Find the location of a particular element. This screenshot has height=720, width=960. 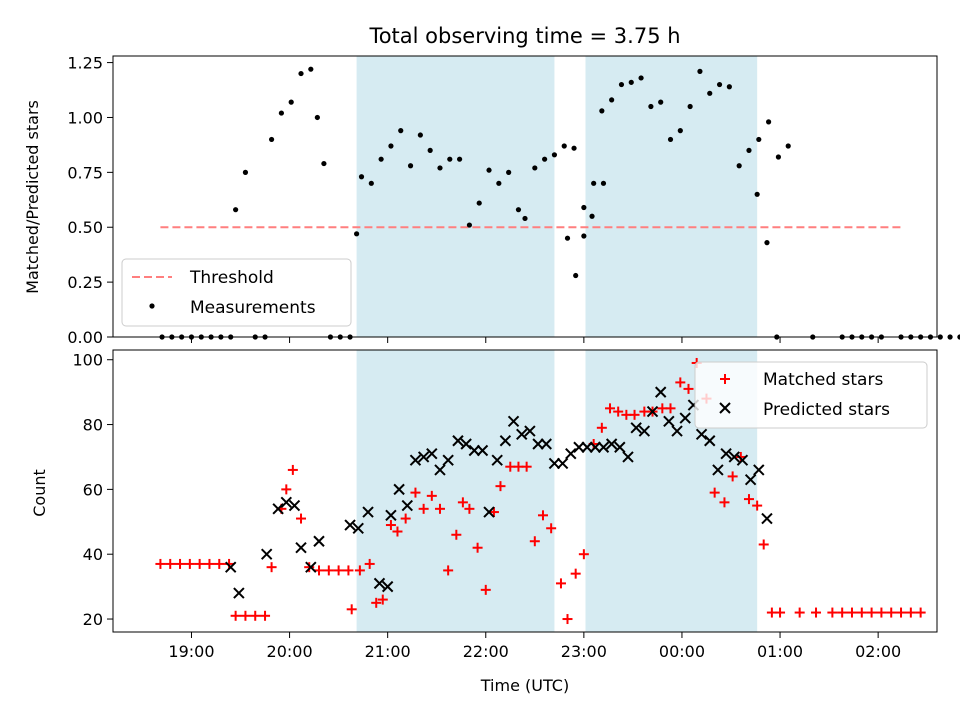

legend-threshold-label: Threshold is located at coordinates (231, 278).